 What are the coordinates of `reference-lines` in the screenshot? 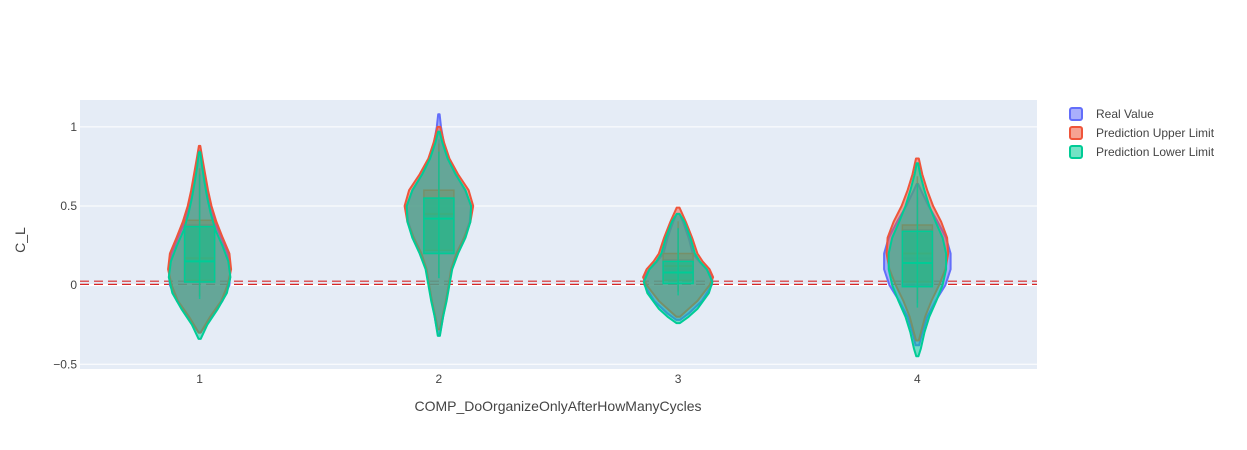 It's located at (558, 282).